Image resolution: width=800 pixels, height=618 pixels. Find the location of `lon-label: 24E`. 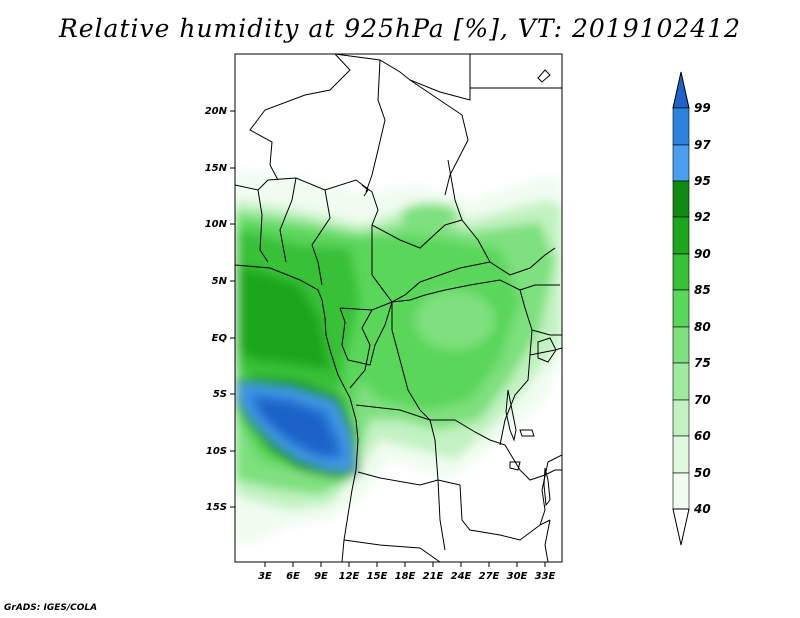

lon-label: 24E is located at coordinates (461, 576).